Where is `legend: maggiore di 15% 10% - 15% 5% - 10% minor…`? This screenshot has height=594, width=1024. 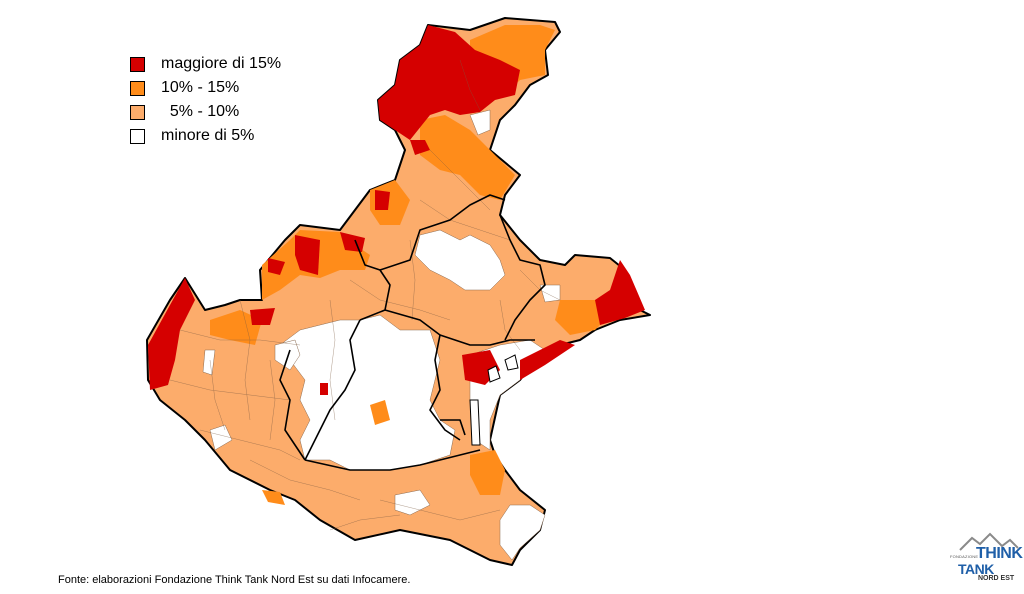
legend: maggiore di 15% 10% - 15% 5% - 10% minor… is located at coordinates (205, 100).